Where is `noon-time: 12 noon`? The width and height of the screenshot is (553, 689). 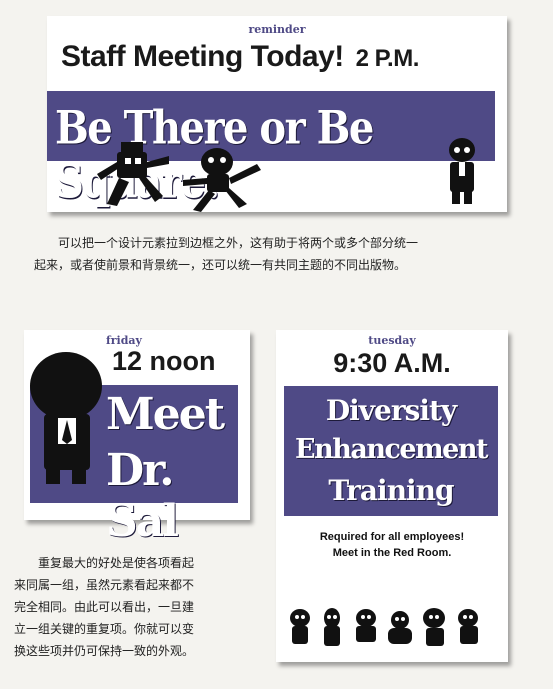
noon-time: 12 noon is located at coordinates (164, 361).